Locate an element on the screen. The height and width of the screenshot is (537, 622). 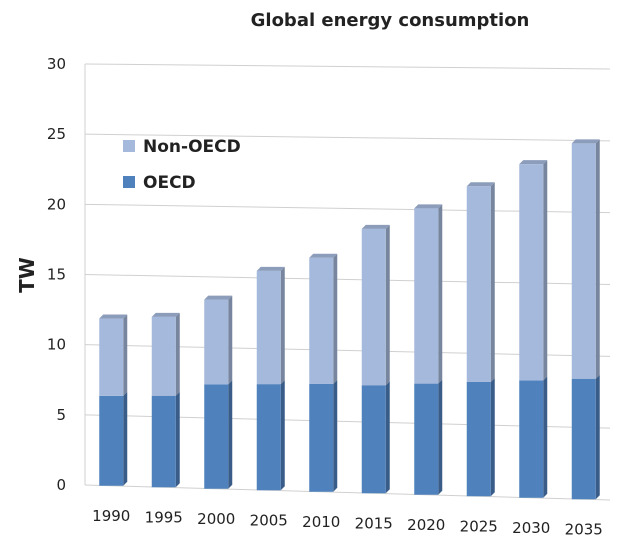
x-tick-label: 2000 is located at coordinates (216, 519).